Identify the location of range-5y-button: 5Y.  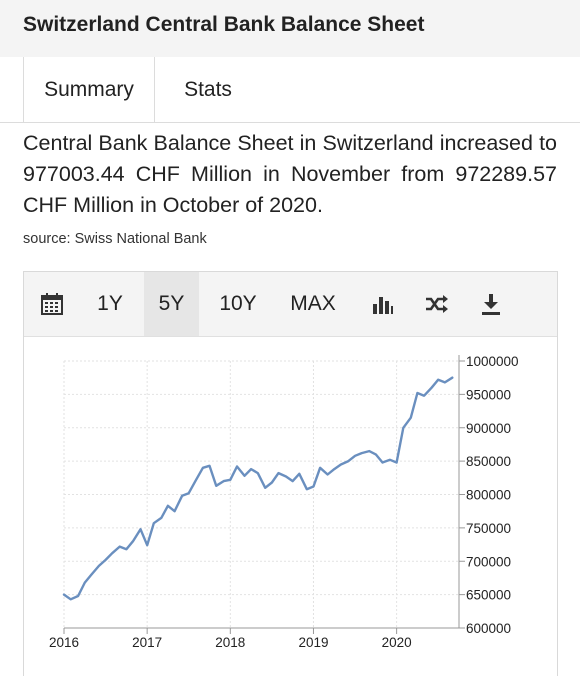
(171, 304).